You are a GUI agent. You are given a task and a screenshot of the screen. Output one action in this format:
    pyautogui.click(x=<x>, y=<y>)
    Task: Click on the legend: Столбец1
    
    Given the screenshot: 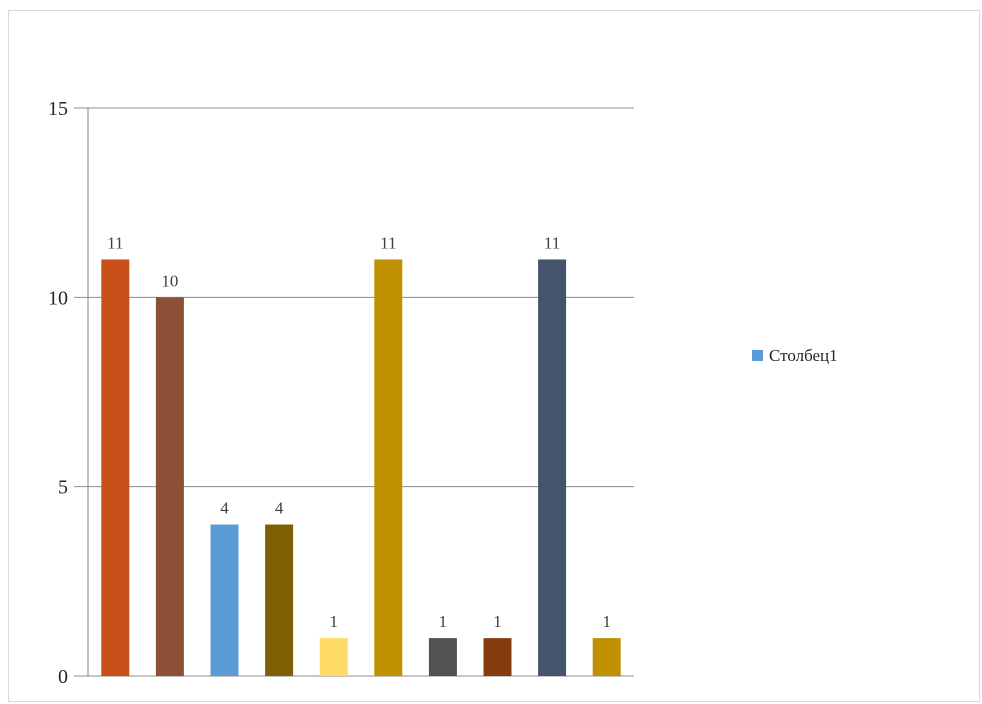 What is the action you would take?
    pyautogui.click(x=795, y=355)
    